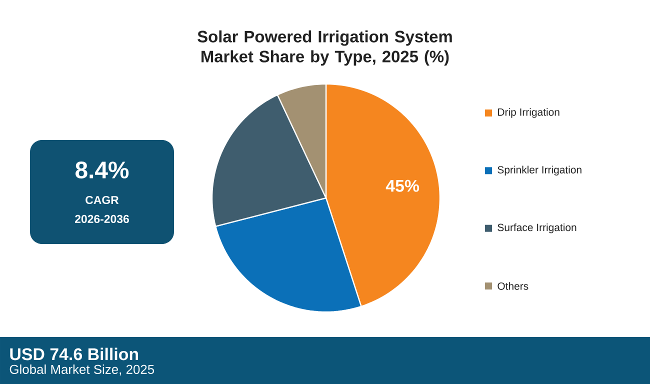  Describe the element at coordinates (529, 113) in the screenshot. I see `legend-label: Drip Irrigation` at that location.